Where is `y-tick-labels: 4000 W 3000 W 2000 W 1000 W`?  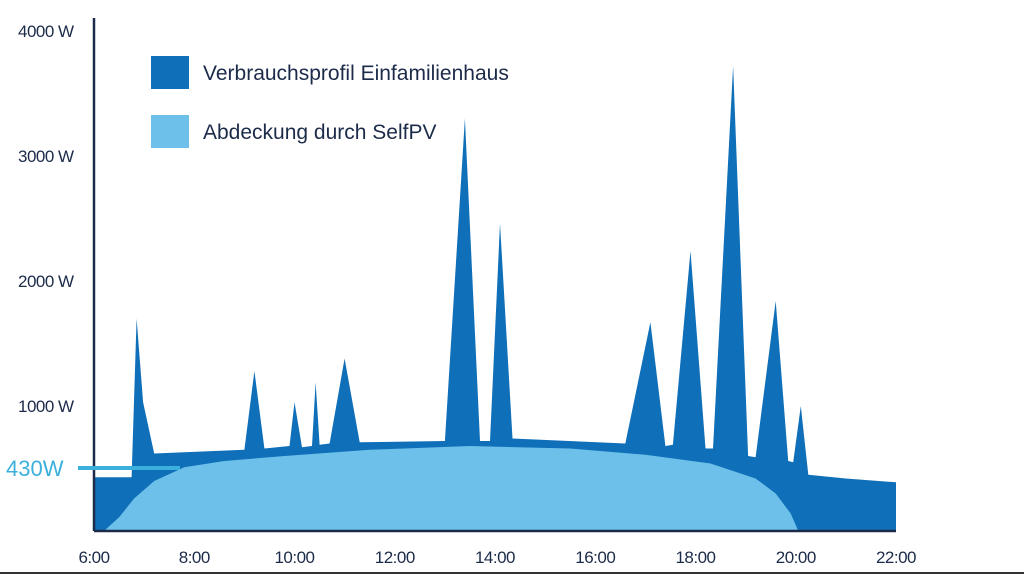
y-tick-labels: 4000 W 3000 W 2000 W 1000 W is located at coordinates (46, 219).